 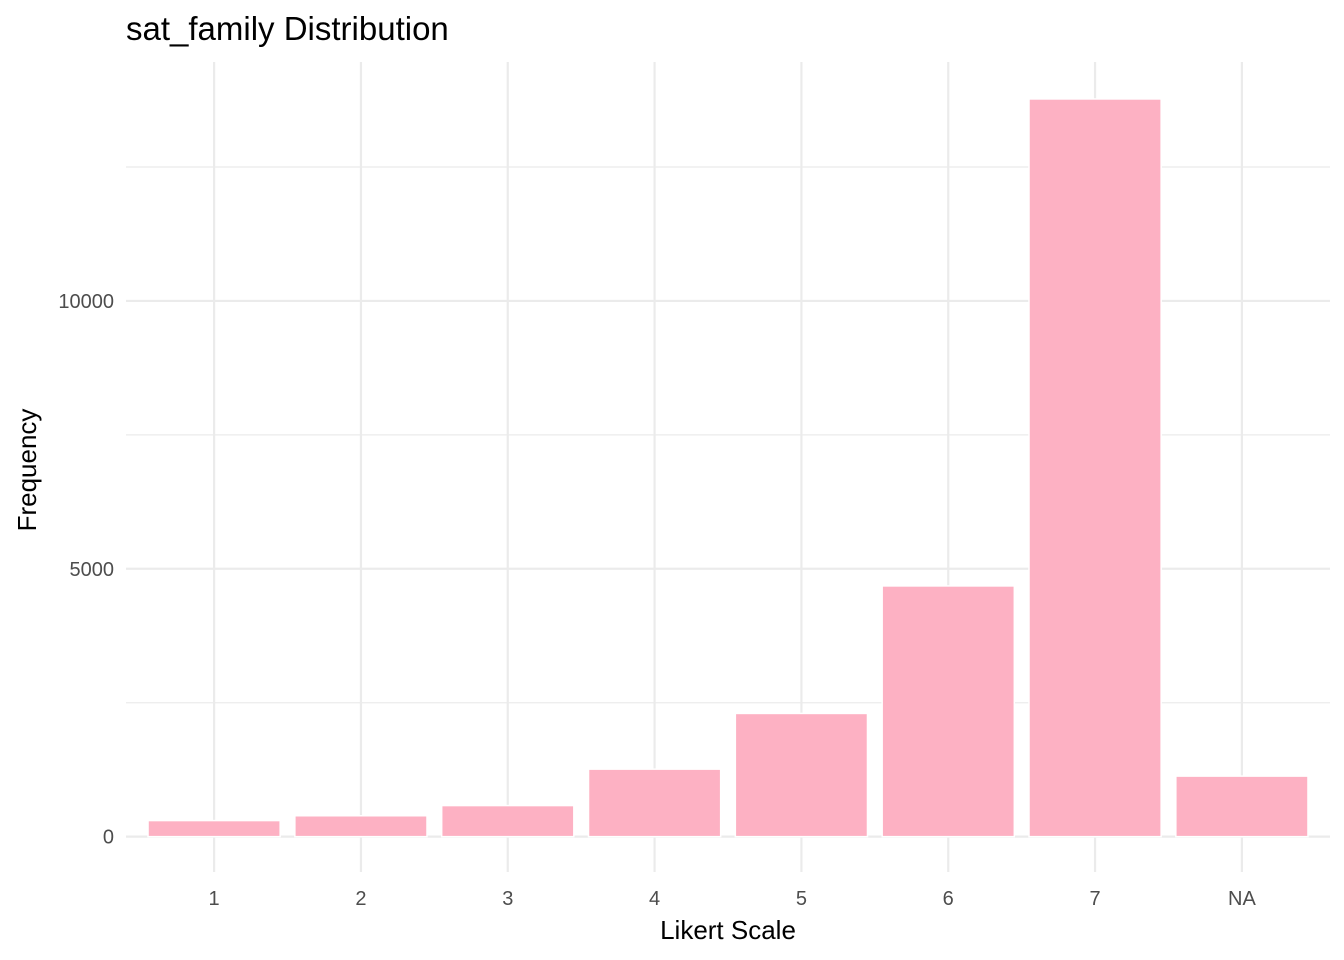 What do you see at coordinates (801, 899) in the screenshot?
I see `x-tick-label: 5` at bounding box center [801, 899].